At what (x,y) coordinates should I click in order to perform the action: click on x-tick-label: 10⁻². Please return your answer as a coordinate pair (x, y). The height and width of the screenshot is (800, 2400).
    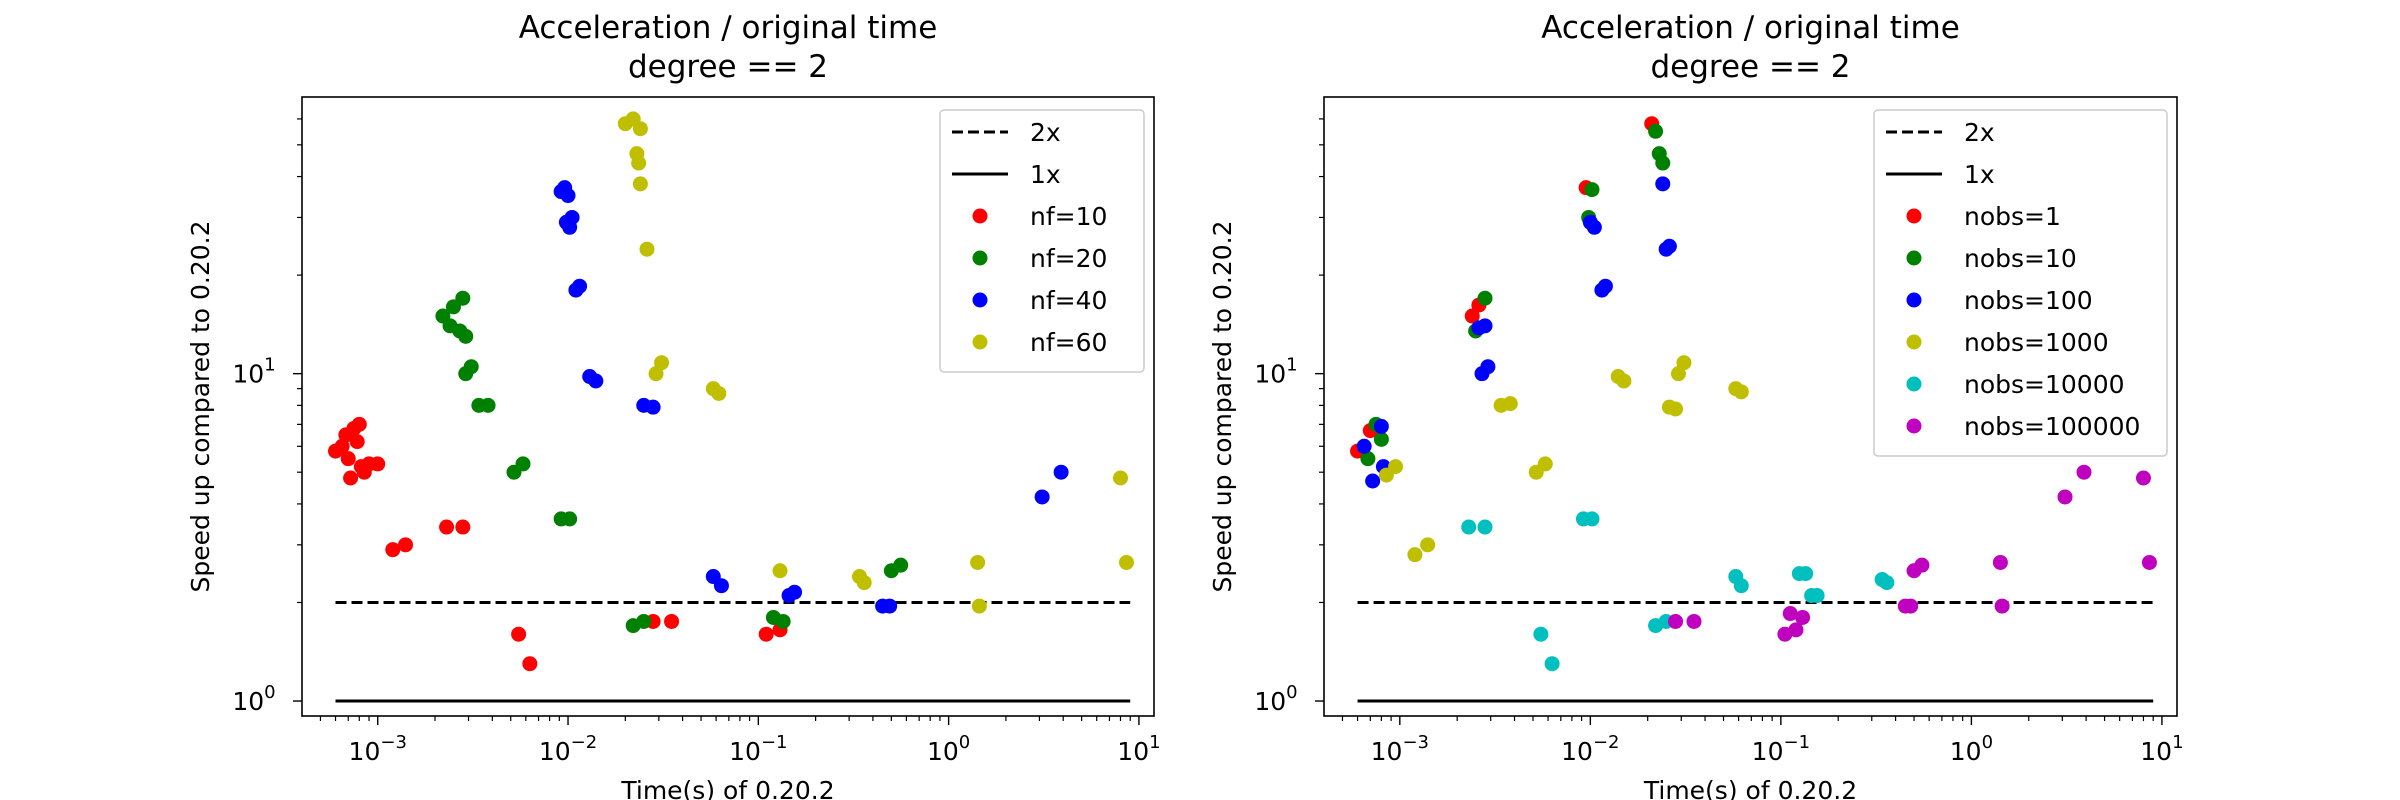
    Looking at the image, I should click on (568, 749).